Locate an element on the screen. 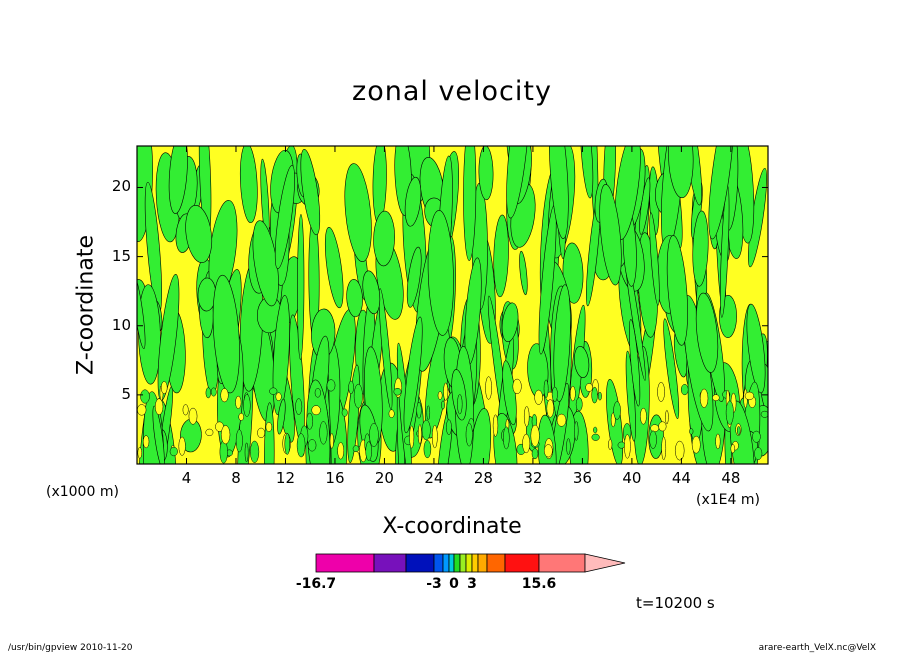 The height and width of the screenshot is (654, 904). x-unit-label: (x1000 m) is located at coordinates (82, 492).